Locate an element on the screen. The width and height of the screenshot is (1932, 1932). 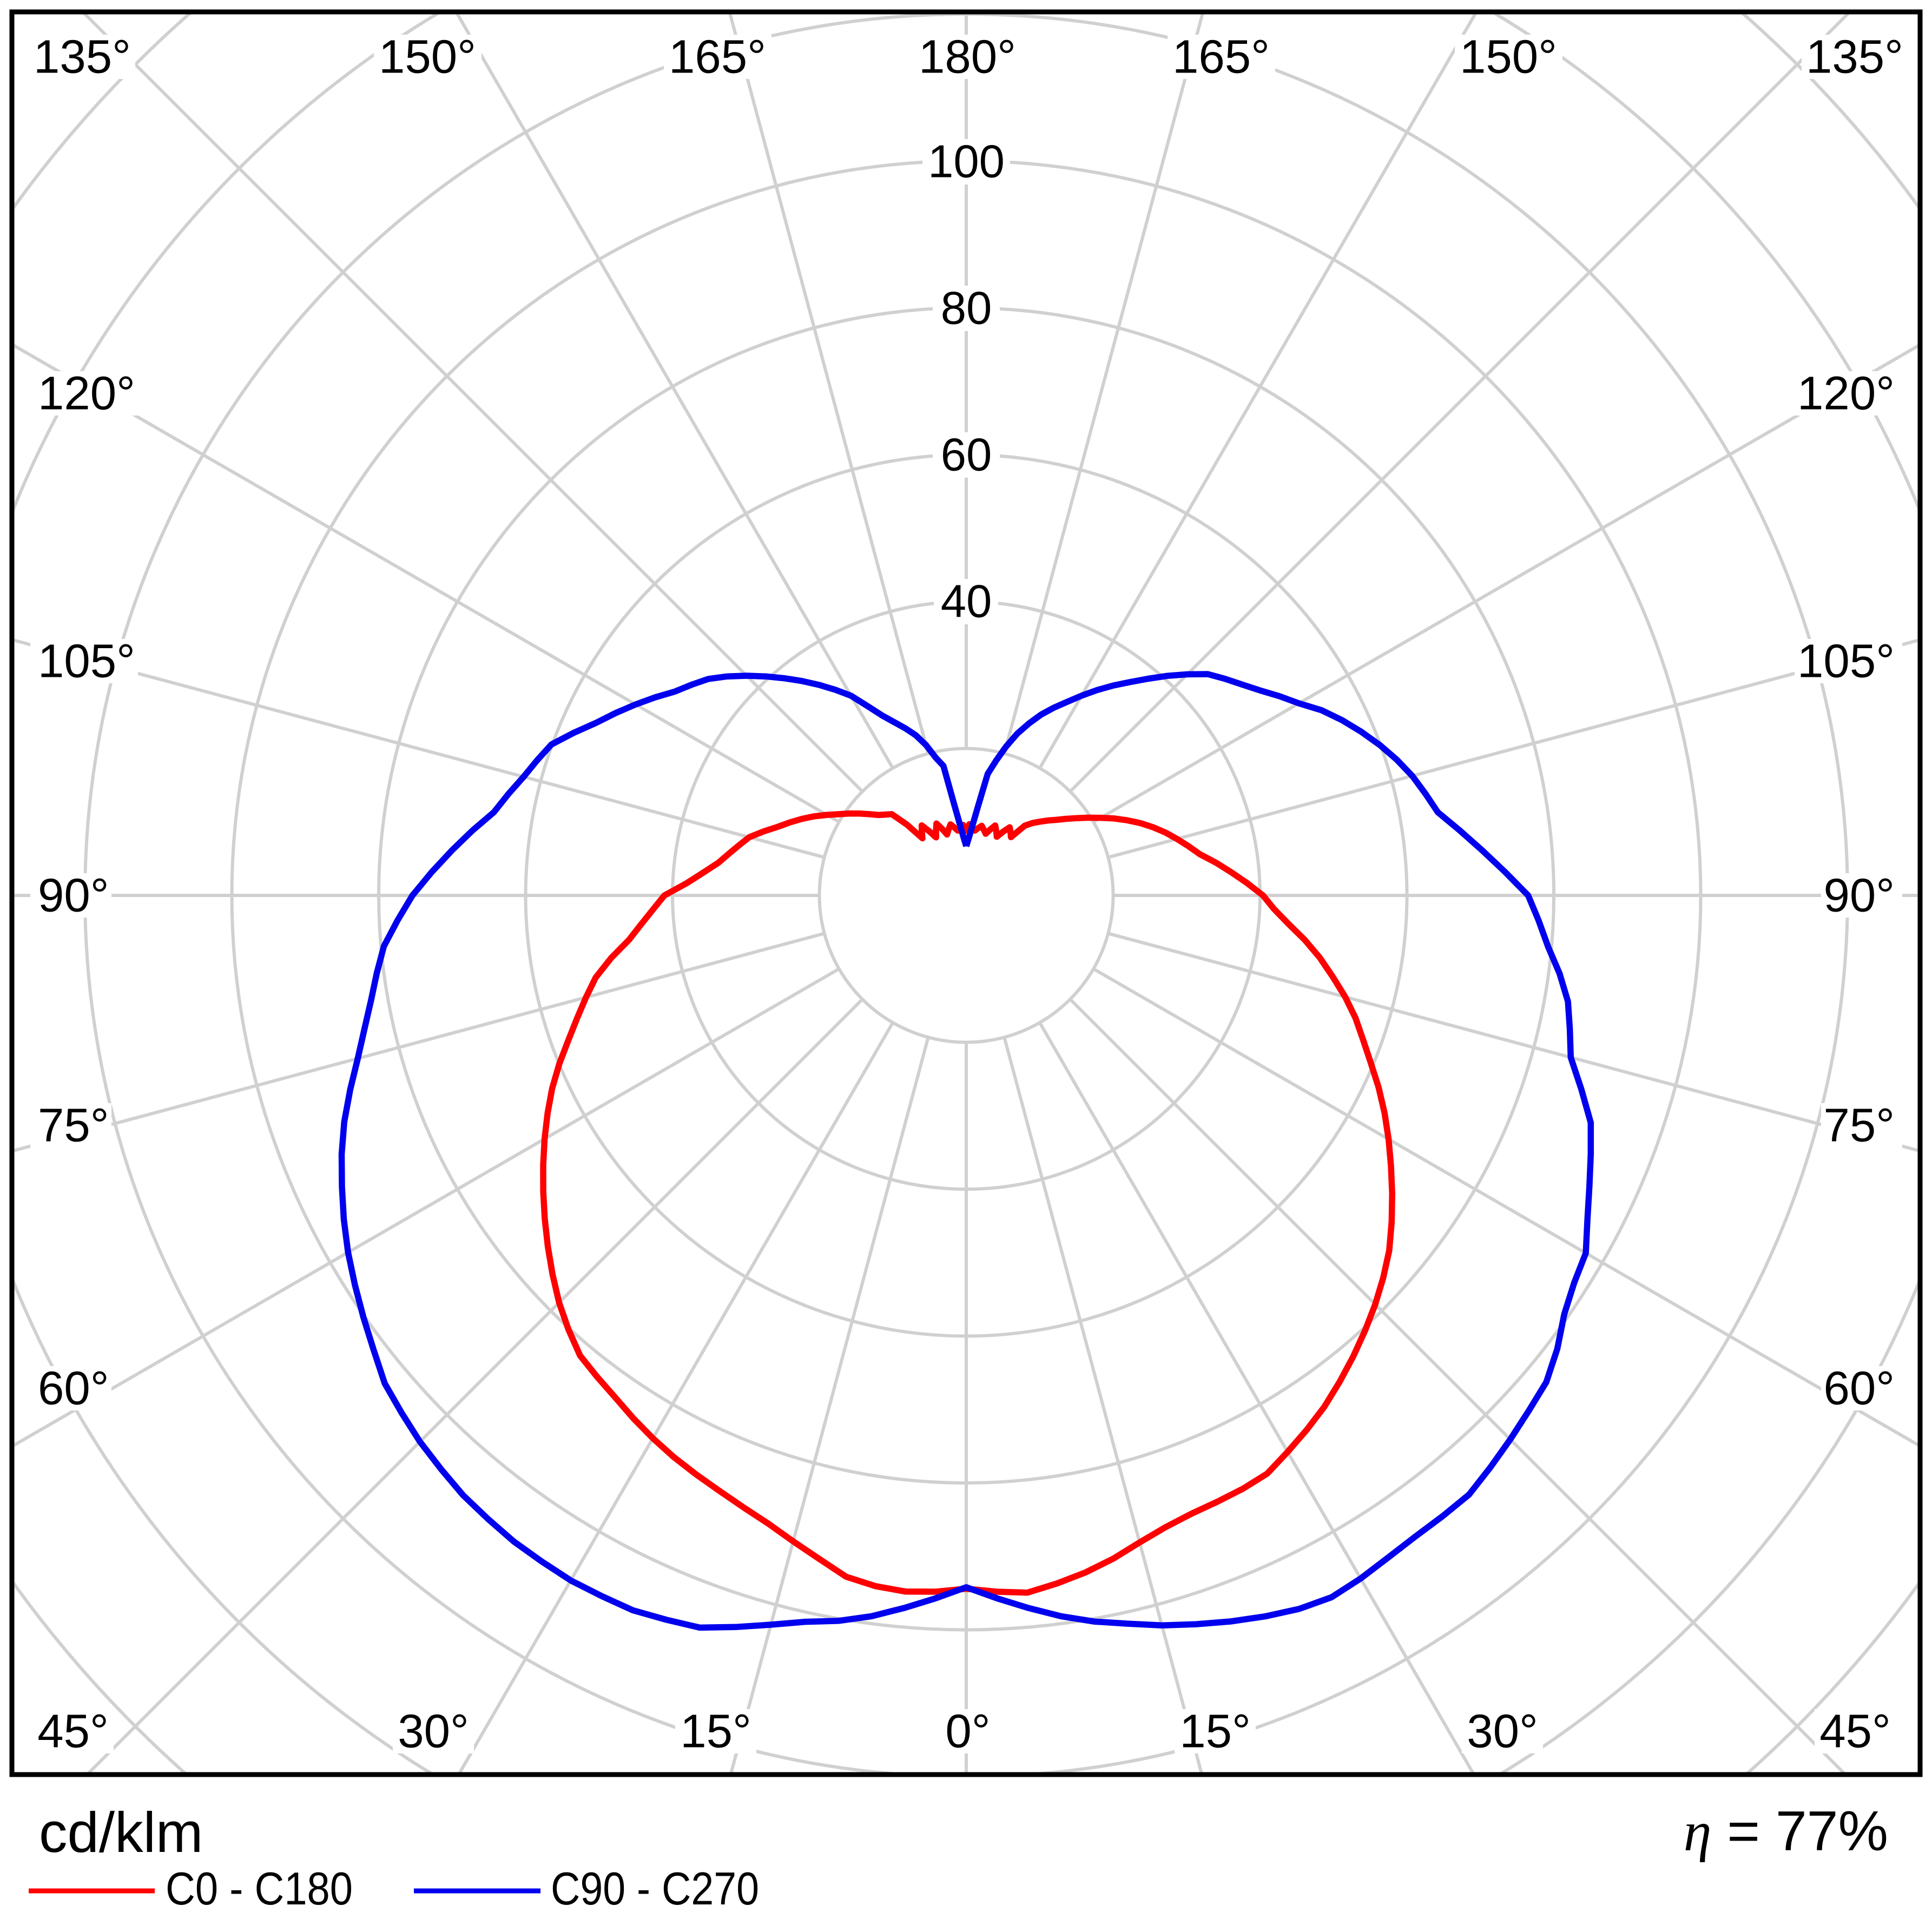
svg-text: 100 is located at coordinates (966, 162).